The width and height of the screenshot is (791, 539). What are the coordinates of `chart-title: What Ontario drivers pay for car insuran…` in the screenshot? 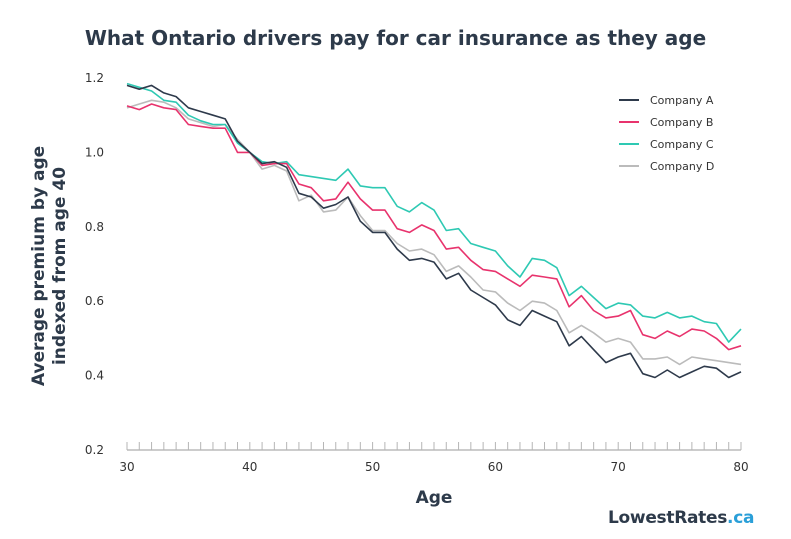 It's located at (395, 38).